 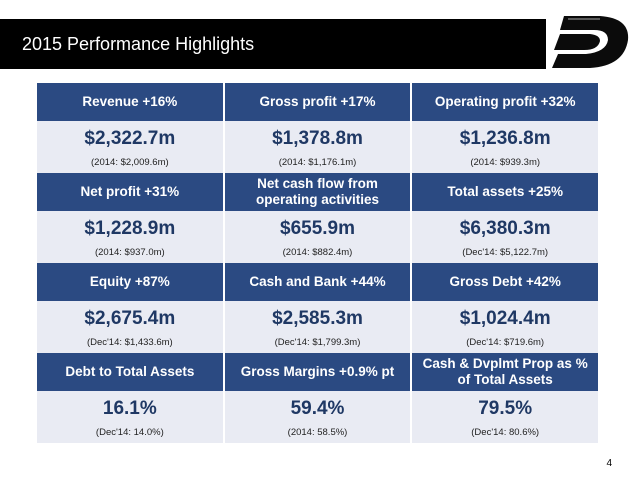 What do you see at coordinates (131, 282) in the screenshot?
I see `metric-header: Equity +87%` at bounding box center [131, 282].